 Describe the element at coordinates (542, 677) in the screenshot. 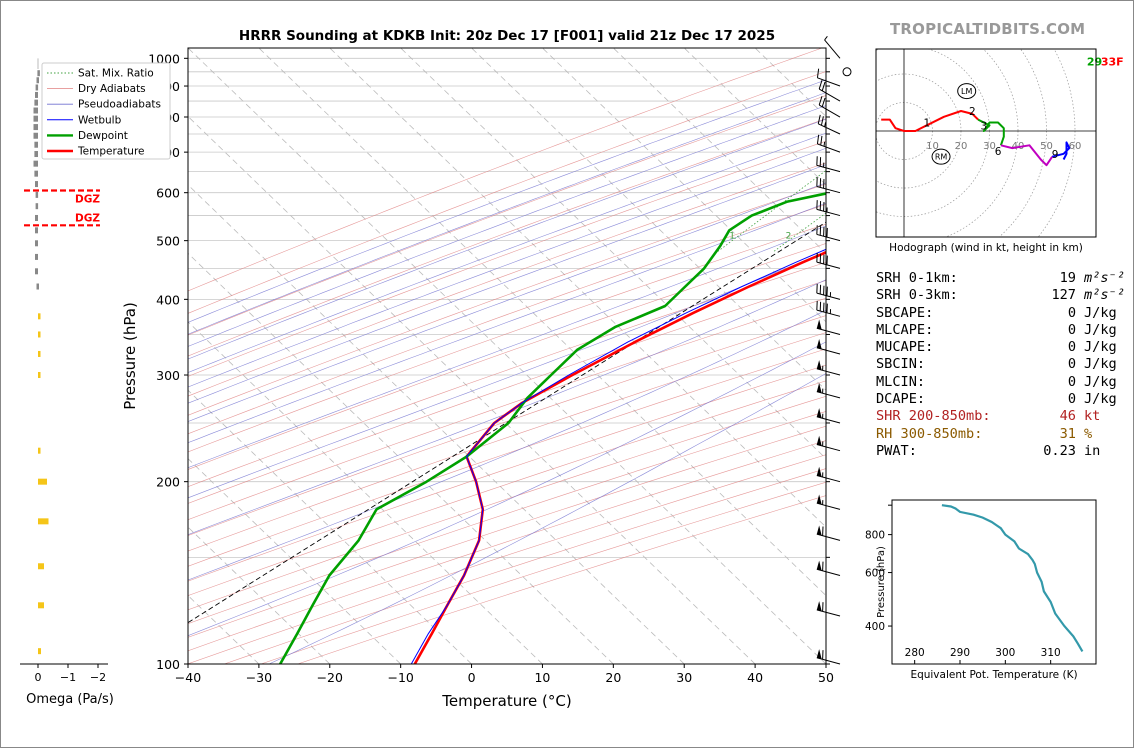

I see `skewt-xtick-label: 10` at that location.